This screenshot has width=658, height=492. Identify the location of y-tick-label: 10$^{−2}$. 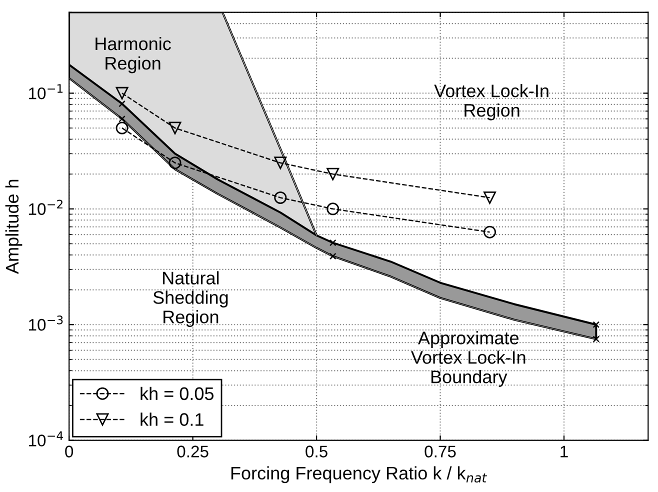
(45, 207).